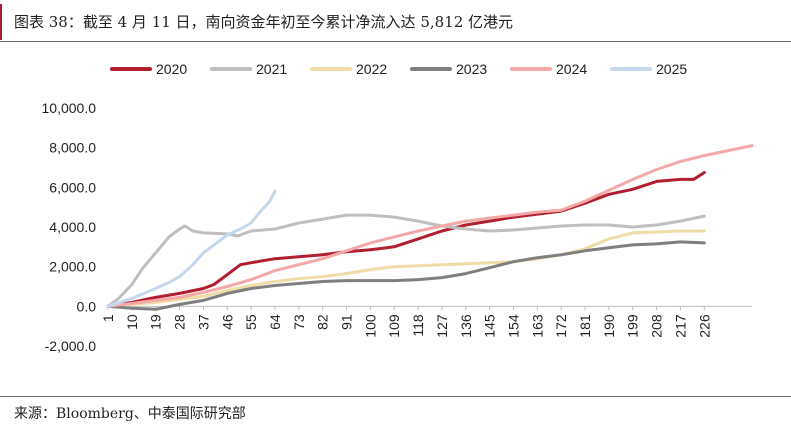 The width and height of the screenshot is (791, 426). I want to click on y-tick-label: 6,000.0, so click(72, 187).